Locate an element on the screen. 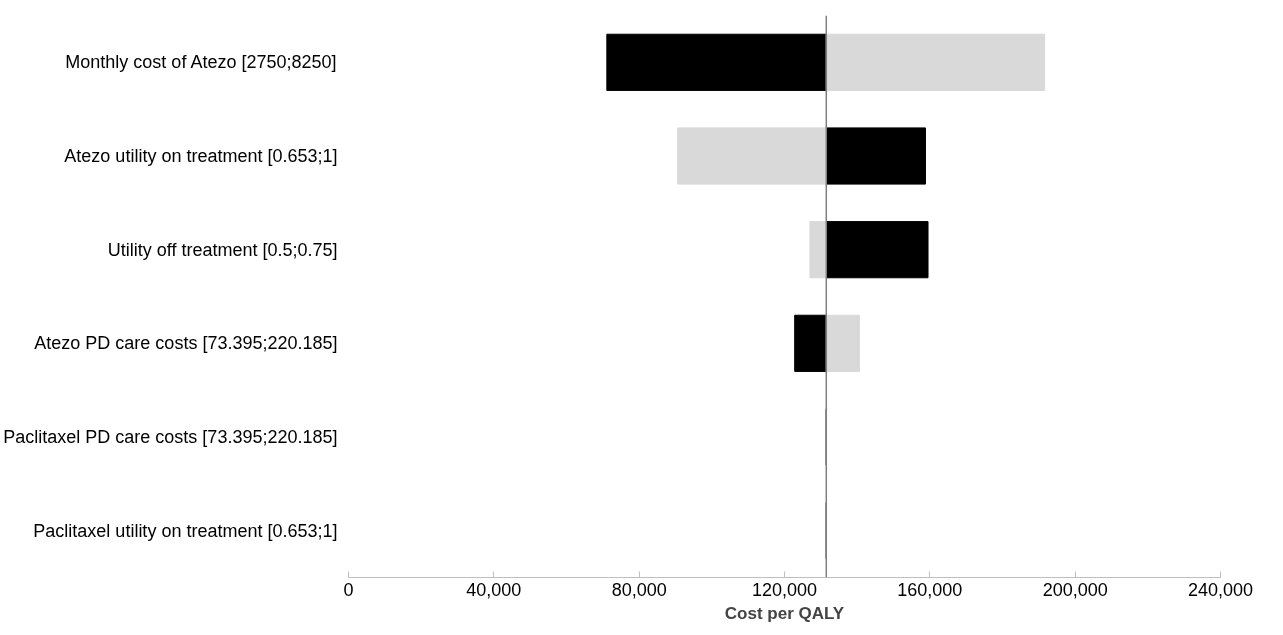 This screenshot has height=635, width=1283. x-tick-label: 200,000 is located at coordinates (1075, 589).